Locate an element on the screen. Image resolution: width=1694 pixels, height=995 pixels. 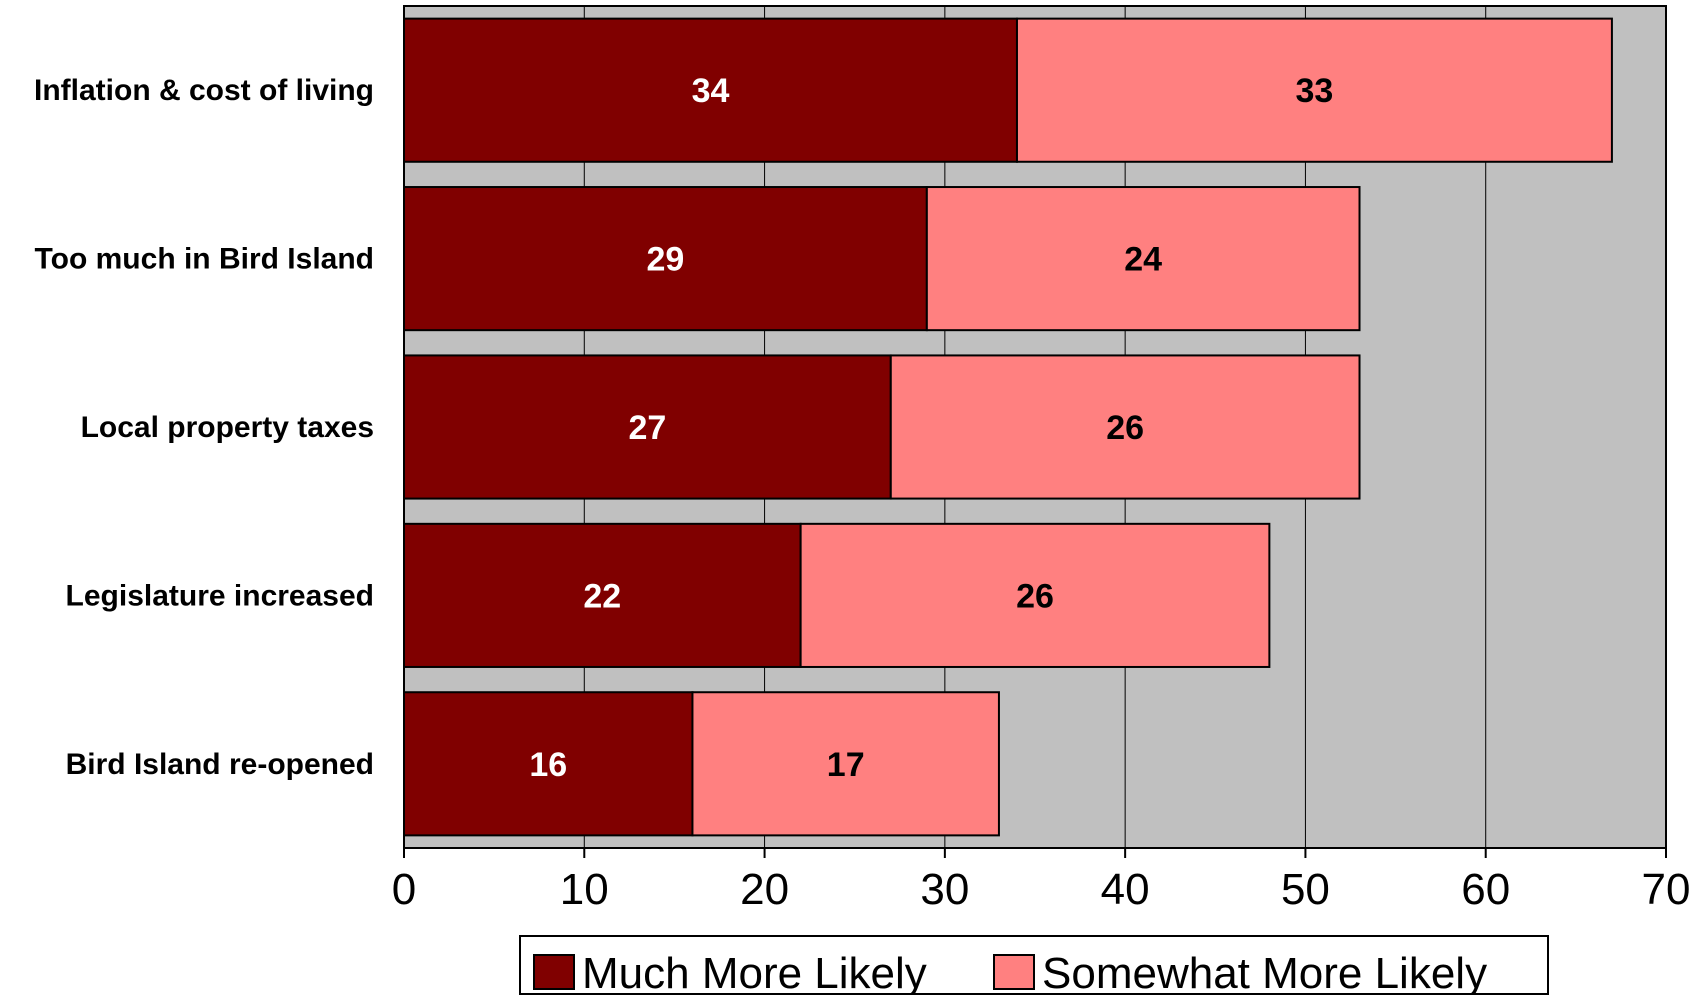
category-label: Legislature increased is located at coordinates (220, 595).